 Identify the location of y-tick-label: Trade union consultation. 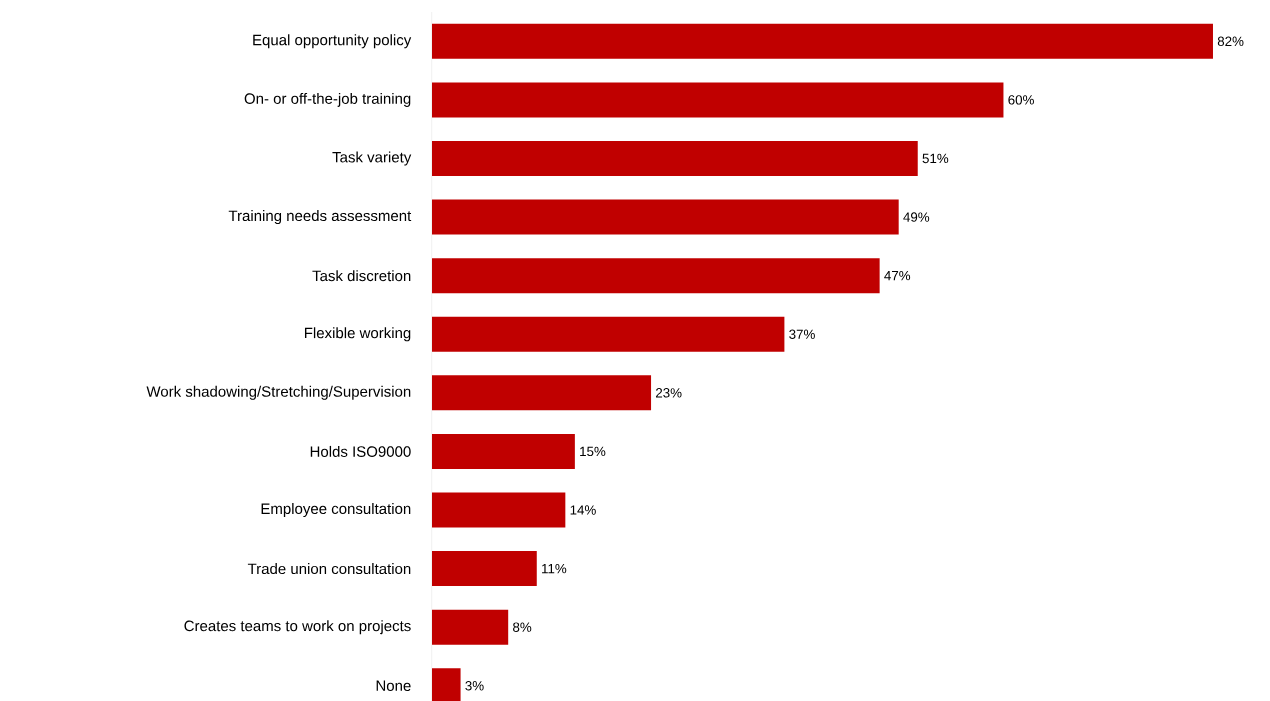
(329, 569).